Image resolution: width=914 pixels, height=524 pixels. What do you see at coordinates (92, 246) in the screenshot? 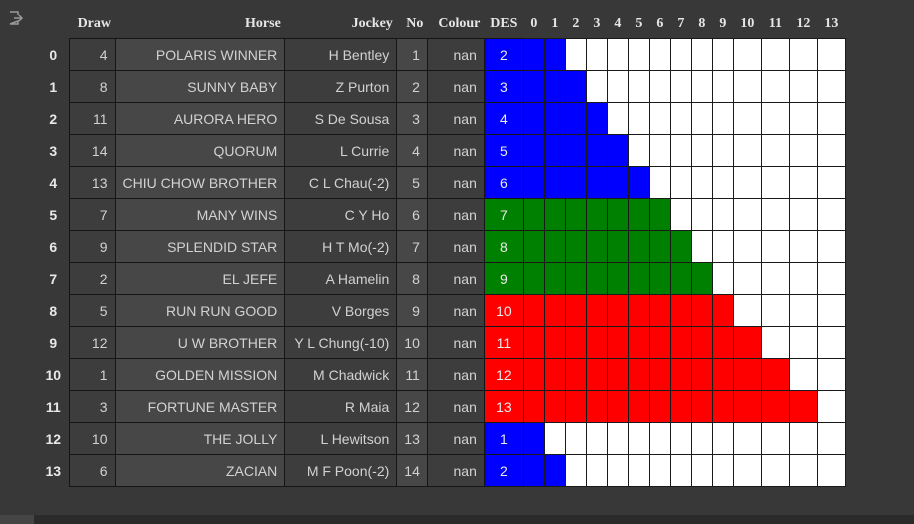
I see `draw-cell: 9` at bounding box center [92, 246].